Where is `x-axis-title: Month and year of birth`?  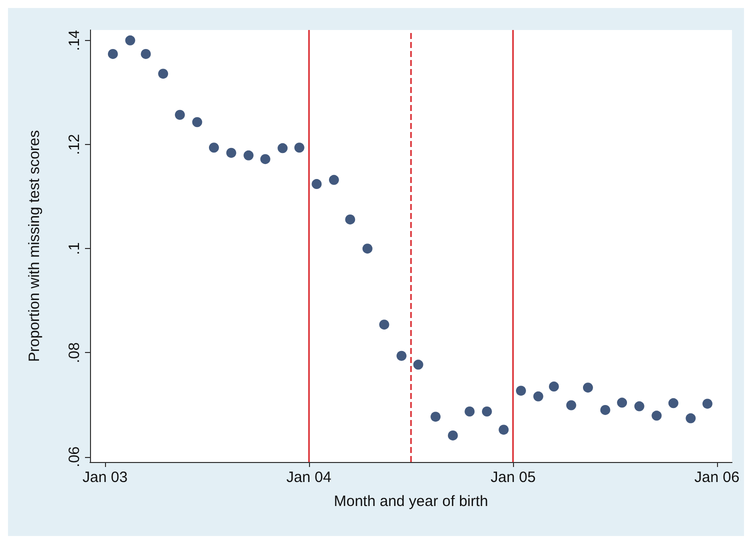
x-axis-title: Month and year of birth is located at coordinates (411, 501).